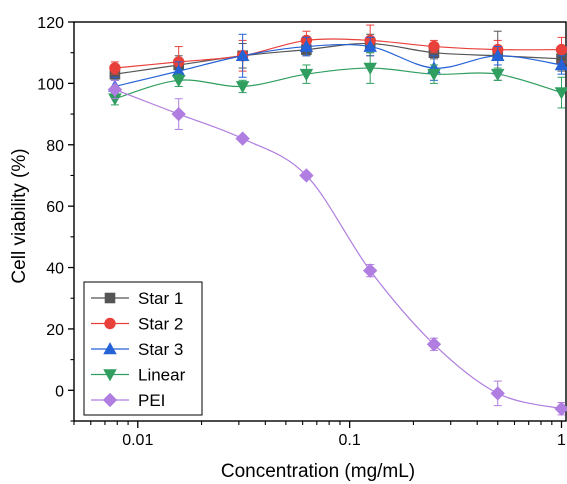 This screenshot has width=567, height=484. What do you see at coordinates (55, 207) in the screenshot?
I see `y-tick-label: 60` at bounding box center [55, 207].